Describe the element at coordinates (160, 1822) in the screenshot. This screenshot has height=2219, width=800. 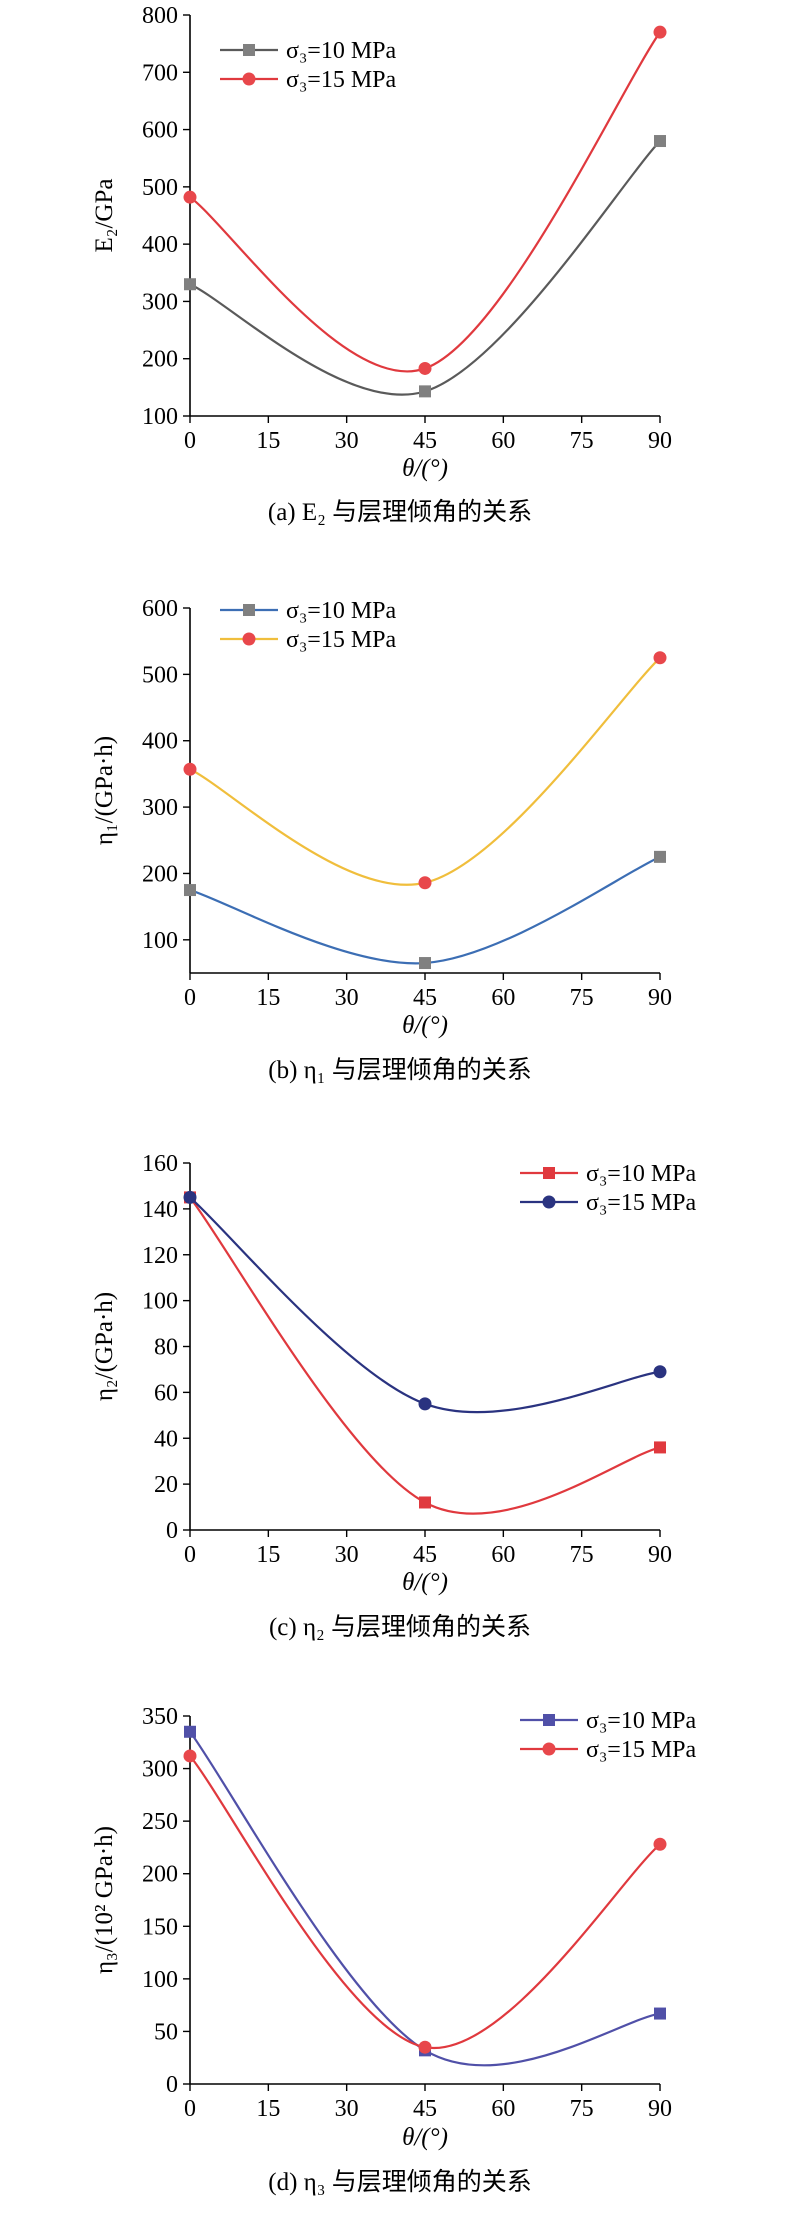
I see `y-tick-label: 250` at that location.